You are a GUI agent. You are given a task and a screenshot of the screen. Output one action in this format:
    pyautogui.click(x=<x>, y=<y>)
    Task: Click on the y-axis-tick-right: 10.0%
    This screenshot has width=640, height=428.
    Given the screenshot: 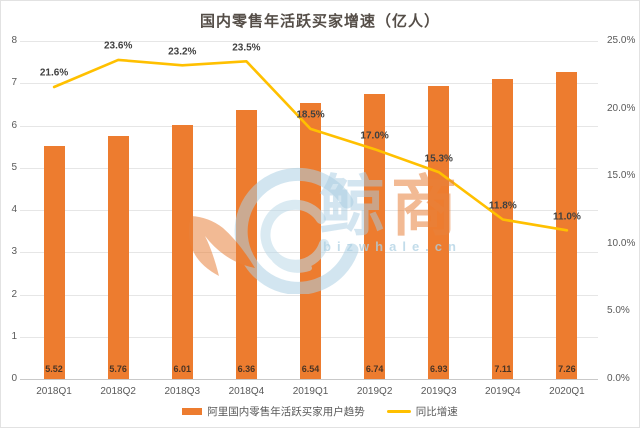 What is the action you would take?
    pyautogui.click(x=621, y=243)
    